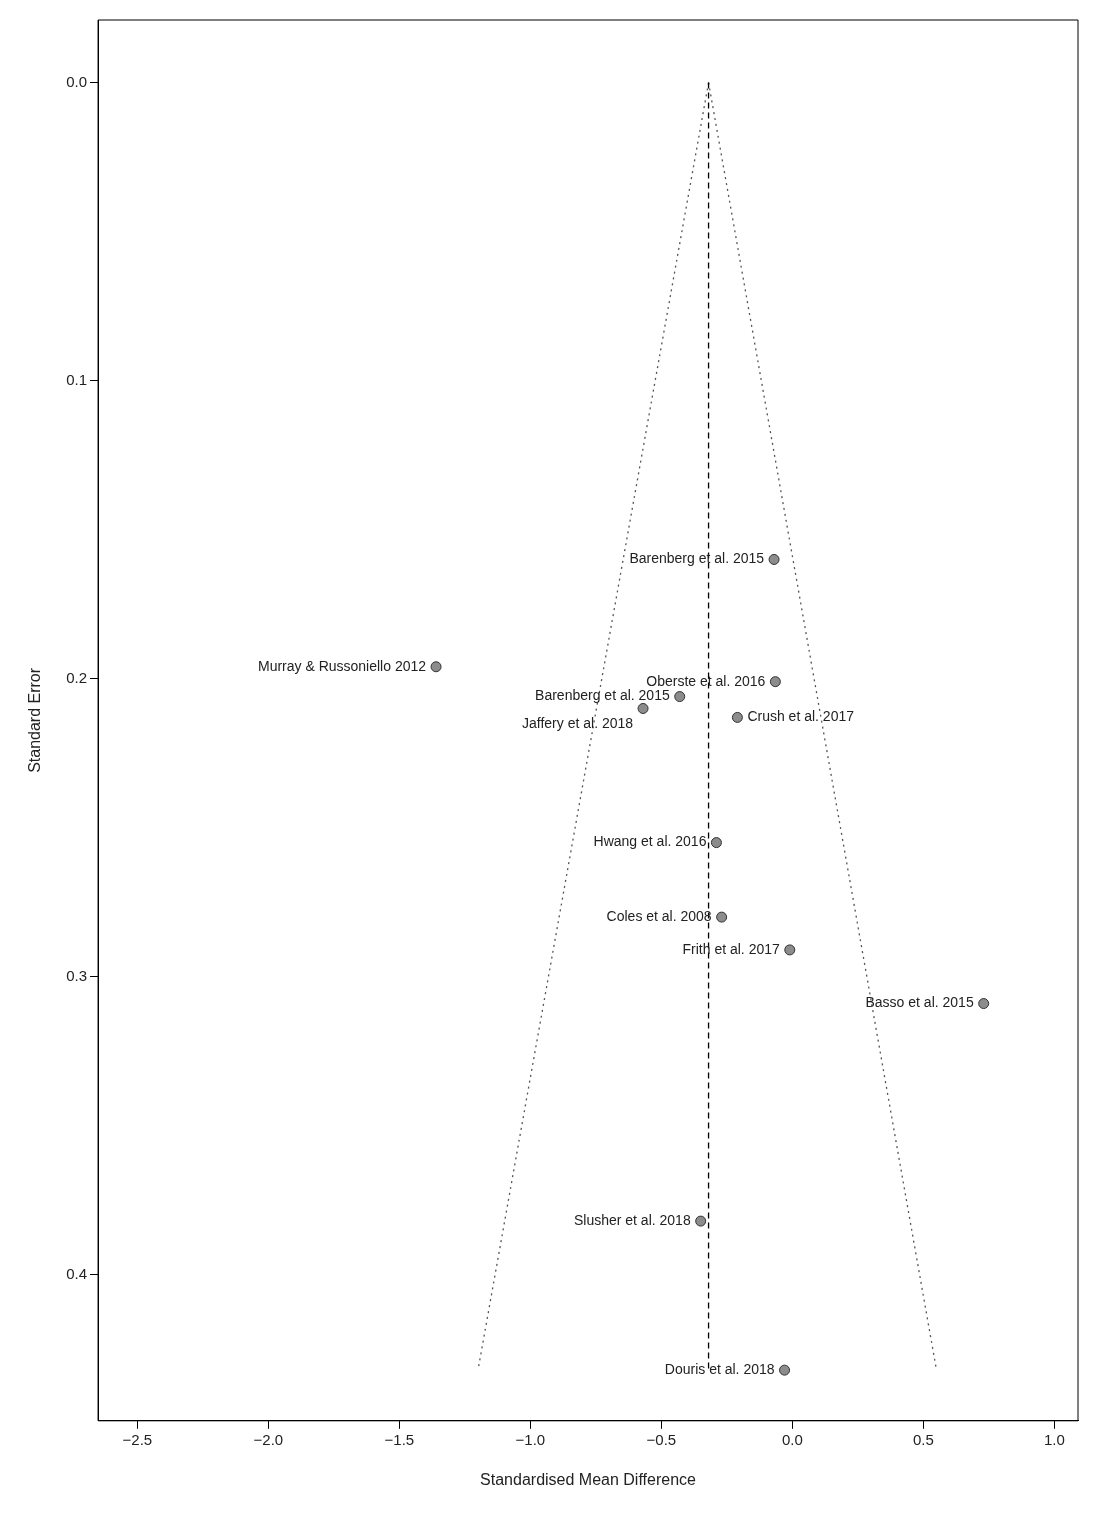 Image resolution: width=1101 pixels, height=1520 pixels. I want to click on x-tick-label: 1.0, so click(1054, 1439).